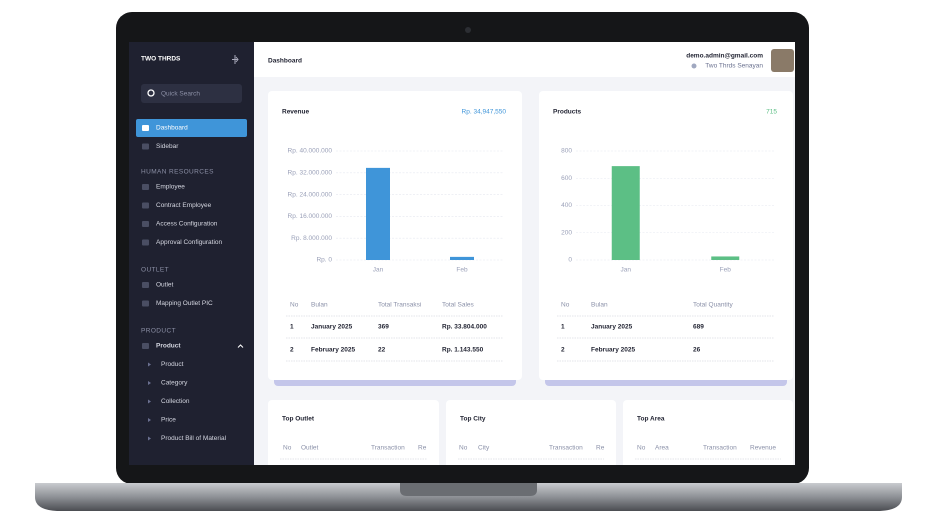 Image resolution: width=937 pixels, height=527 pixels. I want to click on table-header: Outlet, so click(310, 448).